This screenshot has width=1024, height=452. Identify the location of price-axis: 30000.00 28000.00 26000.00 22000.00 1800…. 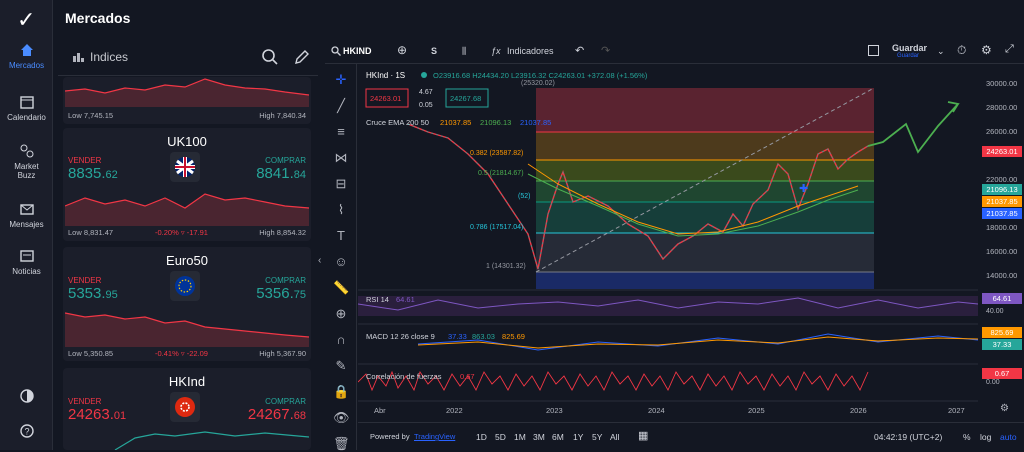
(1001, 239).